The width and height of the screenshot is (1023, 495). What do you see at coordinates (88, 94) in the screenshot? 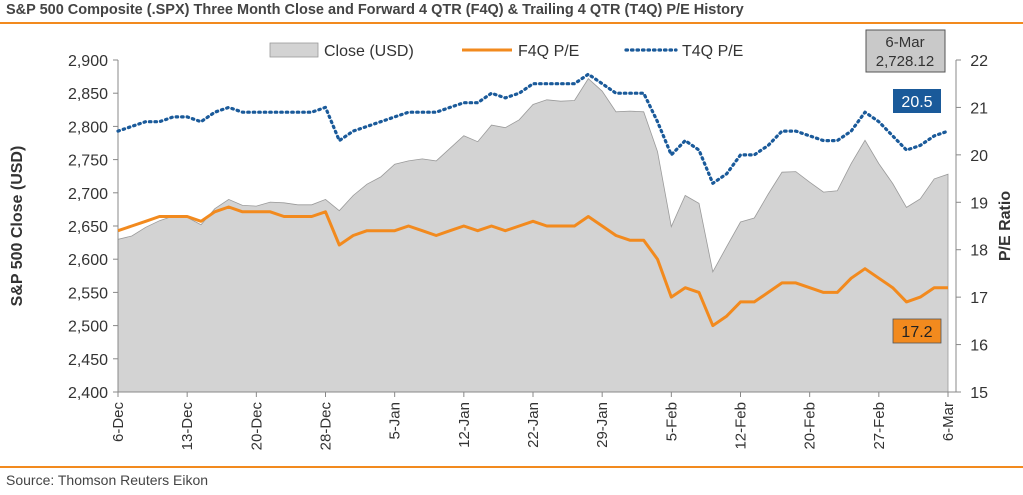
I see `y-left-tick-label: 2,850` at bounding box center [88, 94].